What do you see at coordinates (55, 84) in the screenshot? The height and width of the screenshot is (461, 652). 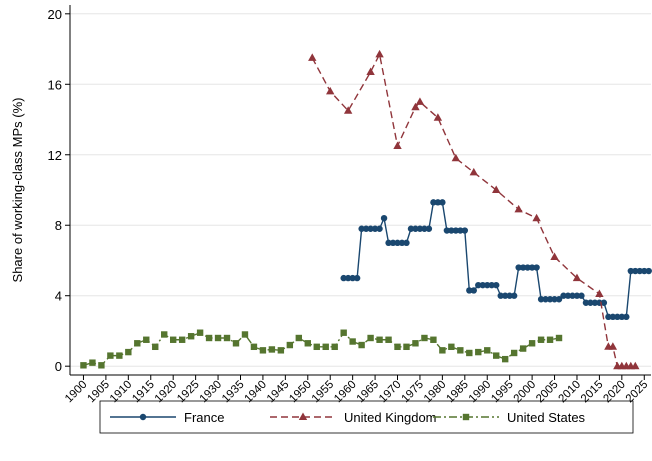 I see `y-tick-label: 16` at bounding box center [55, 84].